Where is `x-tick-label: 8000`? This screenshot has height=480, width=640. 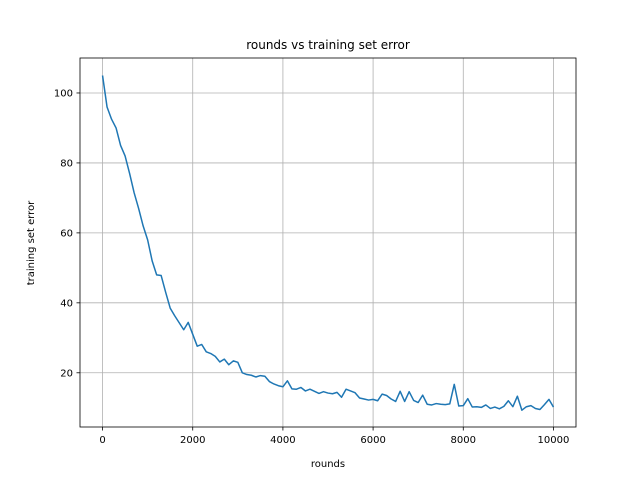 x-tick-label: 8000 is located at coordinates (463, 440).